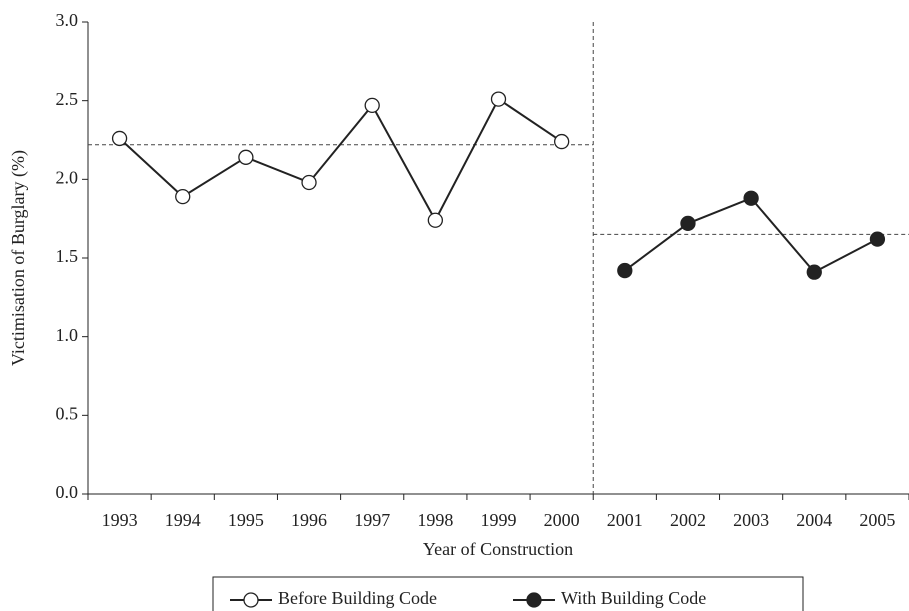 The image size is (909, 611). Describe the element at coordinates (625, 520) in the screenshot. I see `x-tick-label: 2001` at that location.